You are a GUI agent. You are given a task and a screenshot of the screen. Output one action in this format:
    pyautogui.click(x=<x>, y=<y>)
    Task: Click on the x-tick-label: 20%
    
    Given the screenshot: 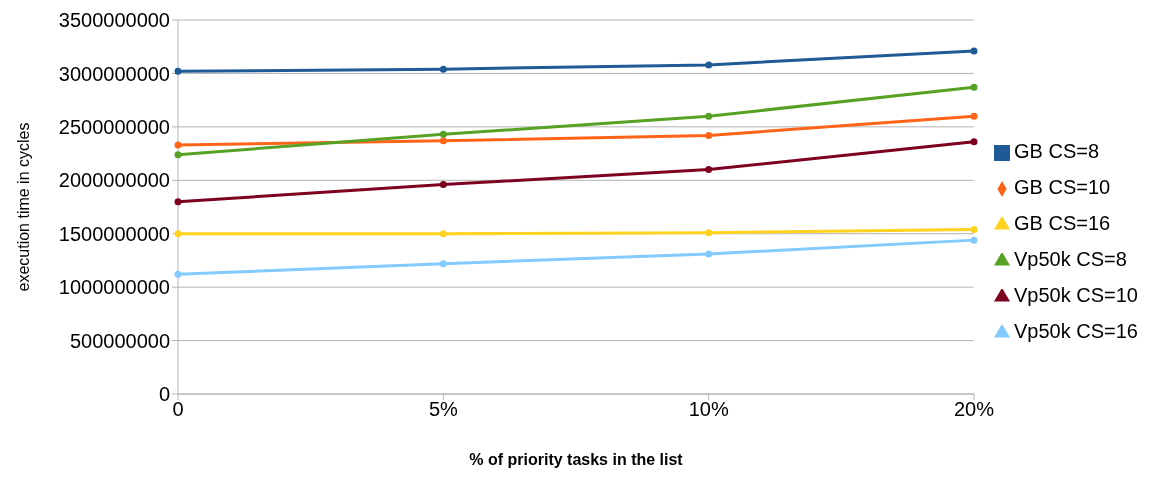 What is the action you would take?
    pyautogui.click(x=974, y=409)
    